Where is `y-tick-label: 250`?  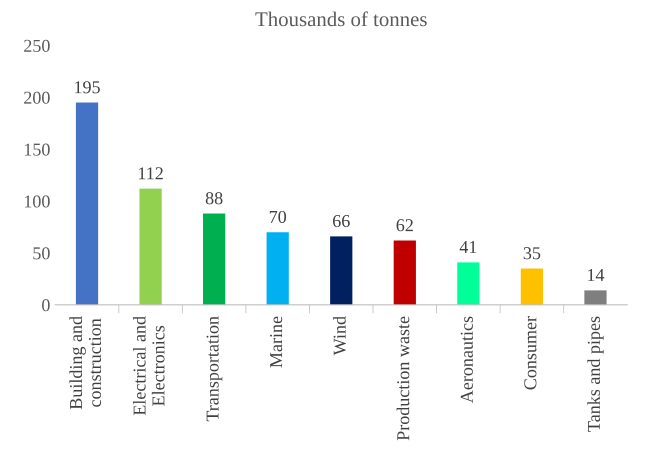
y-tick-label: 250 is located at coordinates (37, 46).